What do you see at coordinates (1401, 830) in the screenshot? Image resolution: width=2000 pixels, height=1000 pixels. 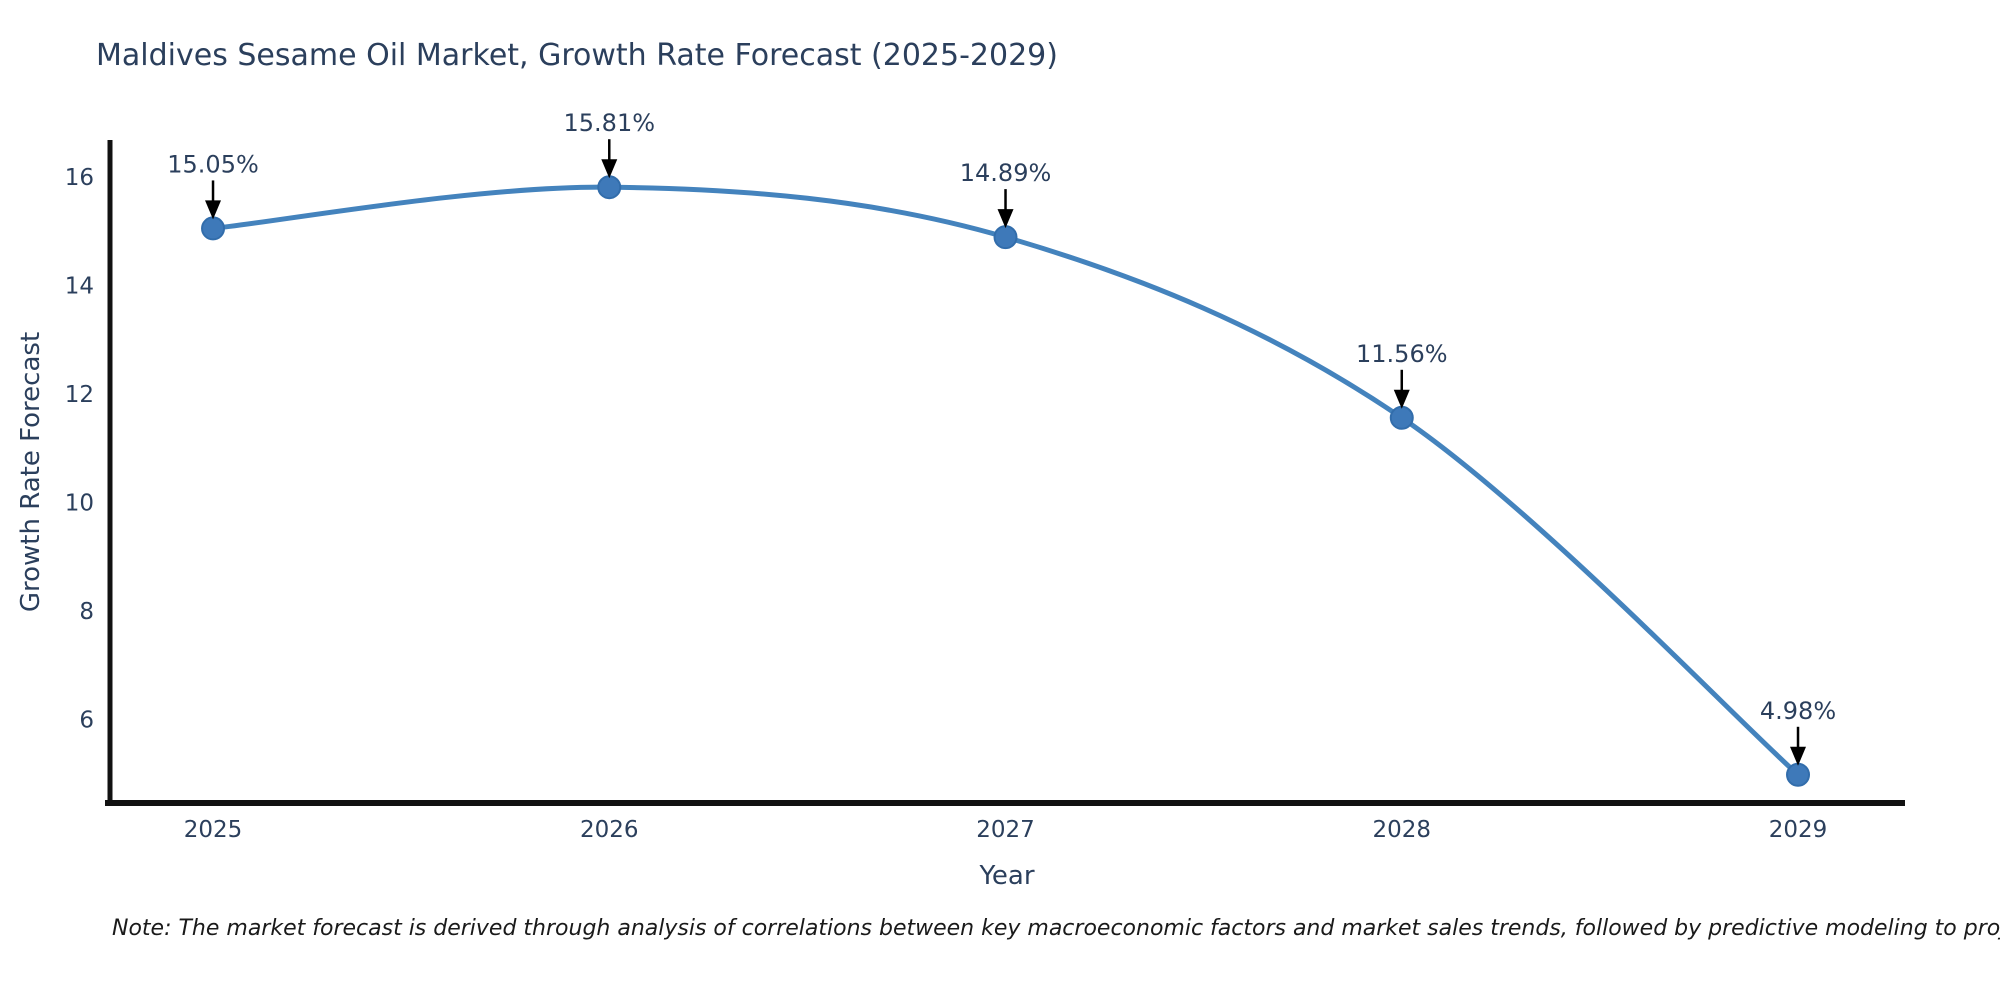 I see `x-tick-label: 2028` at bounding box center [1401, 830].